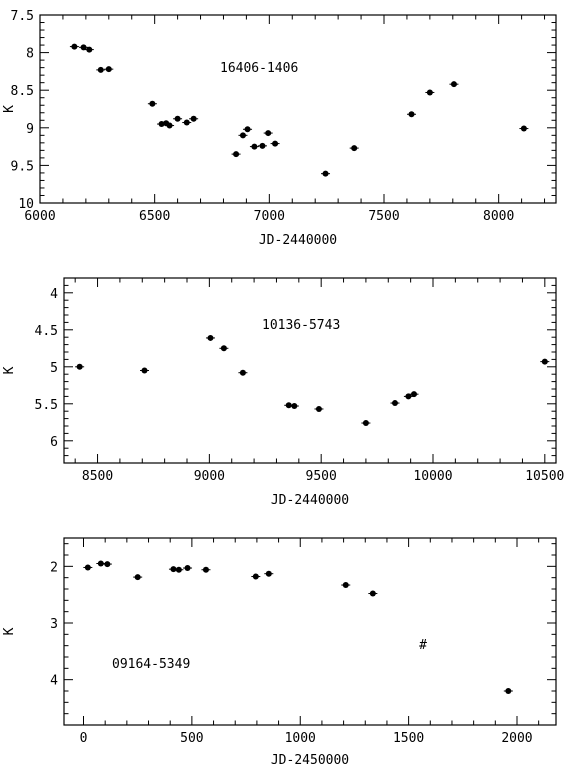 The image size is (570, 772). Describe the element at coordinates (300, 738) in the screenshot. I see `x-tick-label: 1000` at that location.